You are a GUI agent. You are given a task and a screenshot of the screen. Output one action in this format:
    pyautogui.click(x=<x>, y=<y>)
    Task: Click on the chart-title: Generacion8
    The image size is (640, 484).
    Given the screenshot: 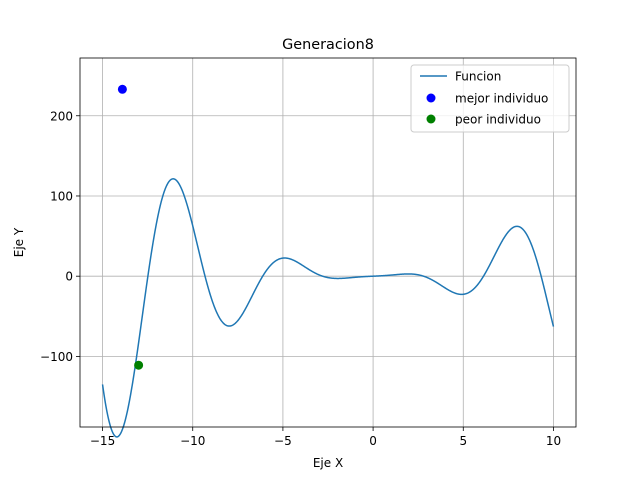 What is the action you would take?
    pyautogui.click(x=328, y=45)
    